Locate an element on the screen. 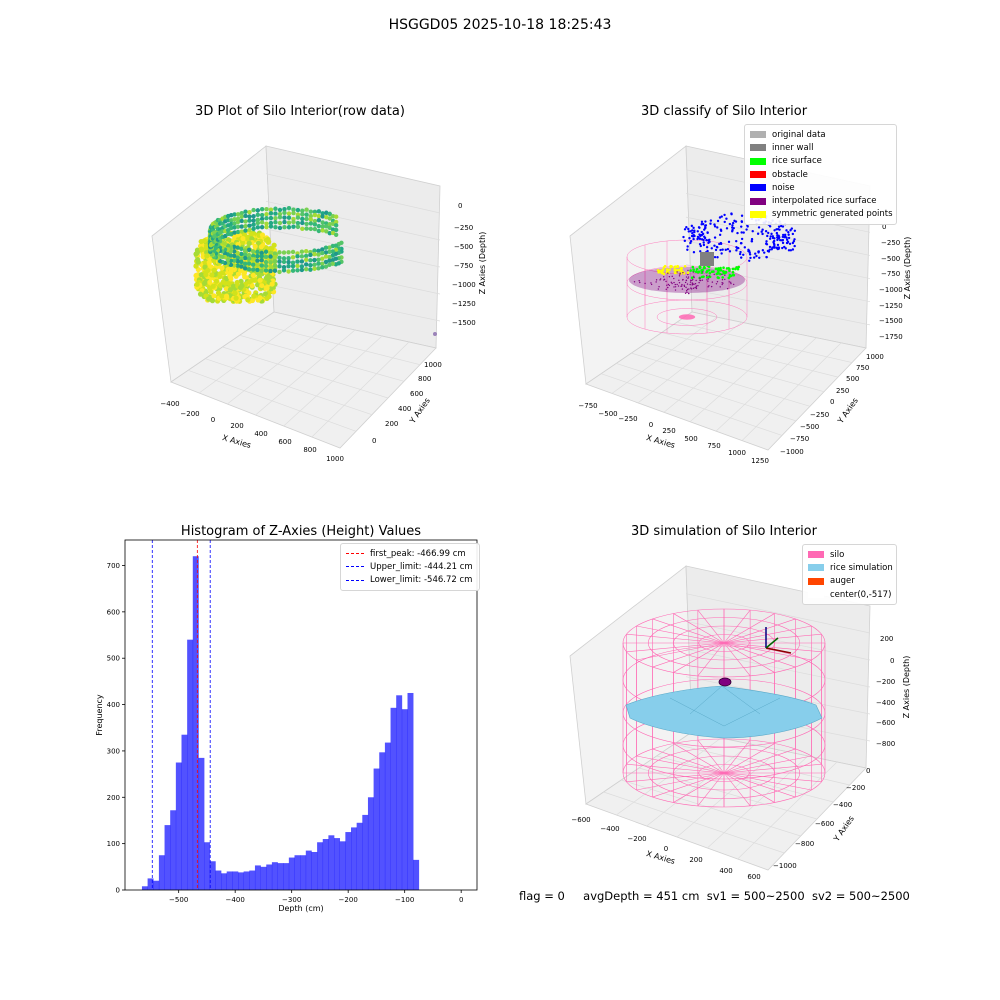 This screenshot has height=1000, width=1000. classify-3d-y-ticks: −1000 −750 −500 −250 0 250 500 750 1000 is located at coordinates (832, 404).